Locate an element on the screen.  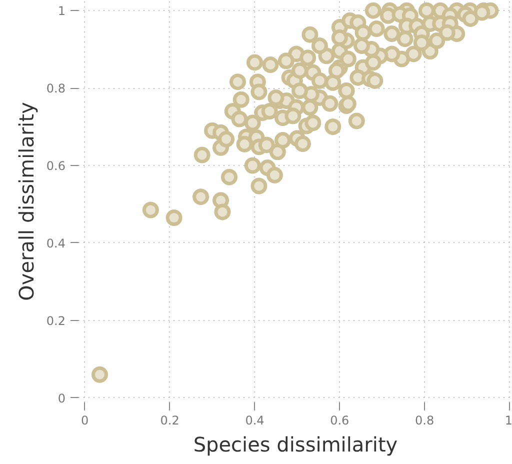
y-tick-label: 0.4 is located at coordinates (56, 243).